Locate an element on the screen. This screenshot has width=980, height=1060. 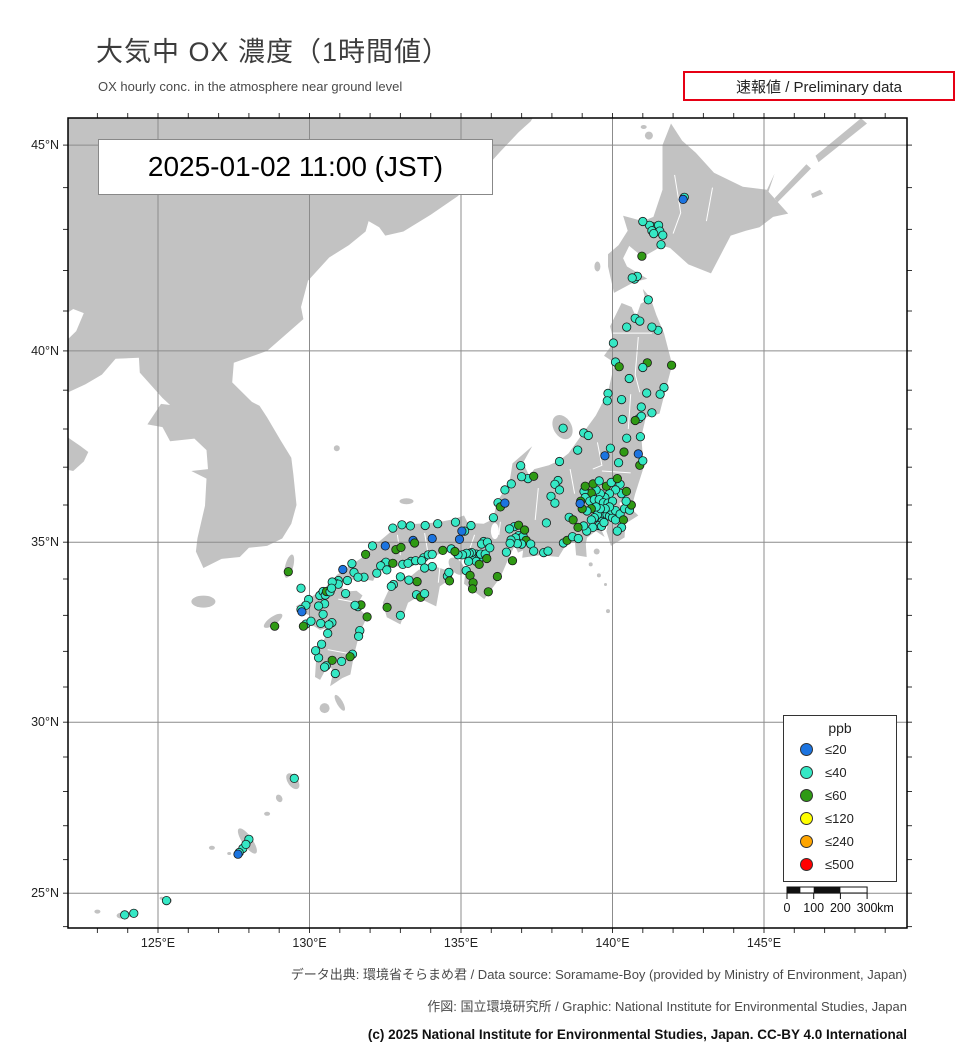
legend-item-label: ≤40 is located at coordinates (836, 772).